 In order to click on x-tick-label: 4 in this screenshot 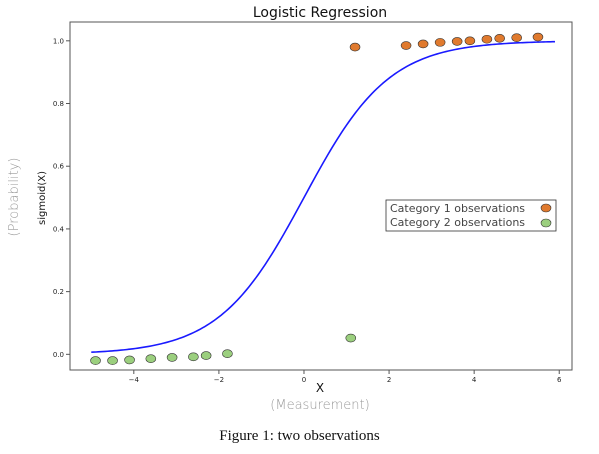, I will do `click(474, 380)`.